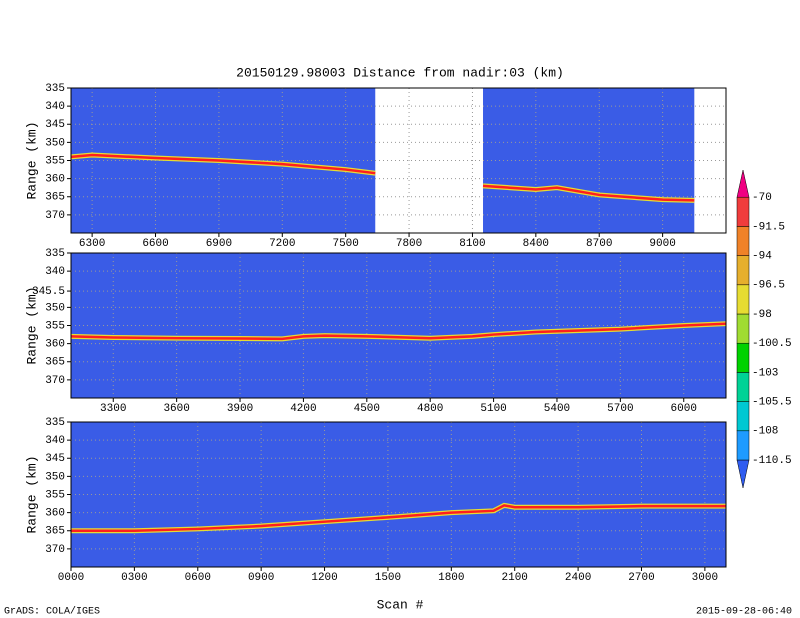 Image resolution: width=800 pixels, height=618 pixels. I want to click on x-tick-label: 9000, so click(662, 244).